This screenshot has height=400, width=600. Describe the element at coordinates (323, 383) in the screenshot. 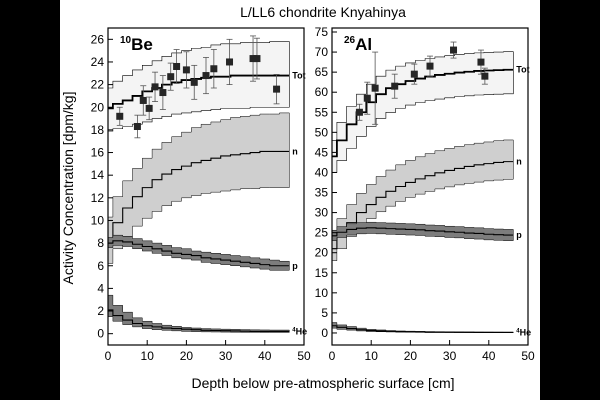

I see `x-axis-label: Depth below pre-atmospheric surface [cm]` at that location.